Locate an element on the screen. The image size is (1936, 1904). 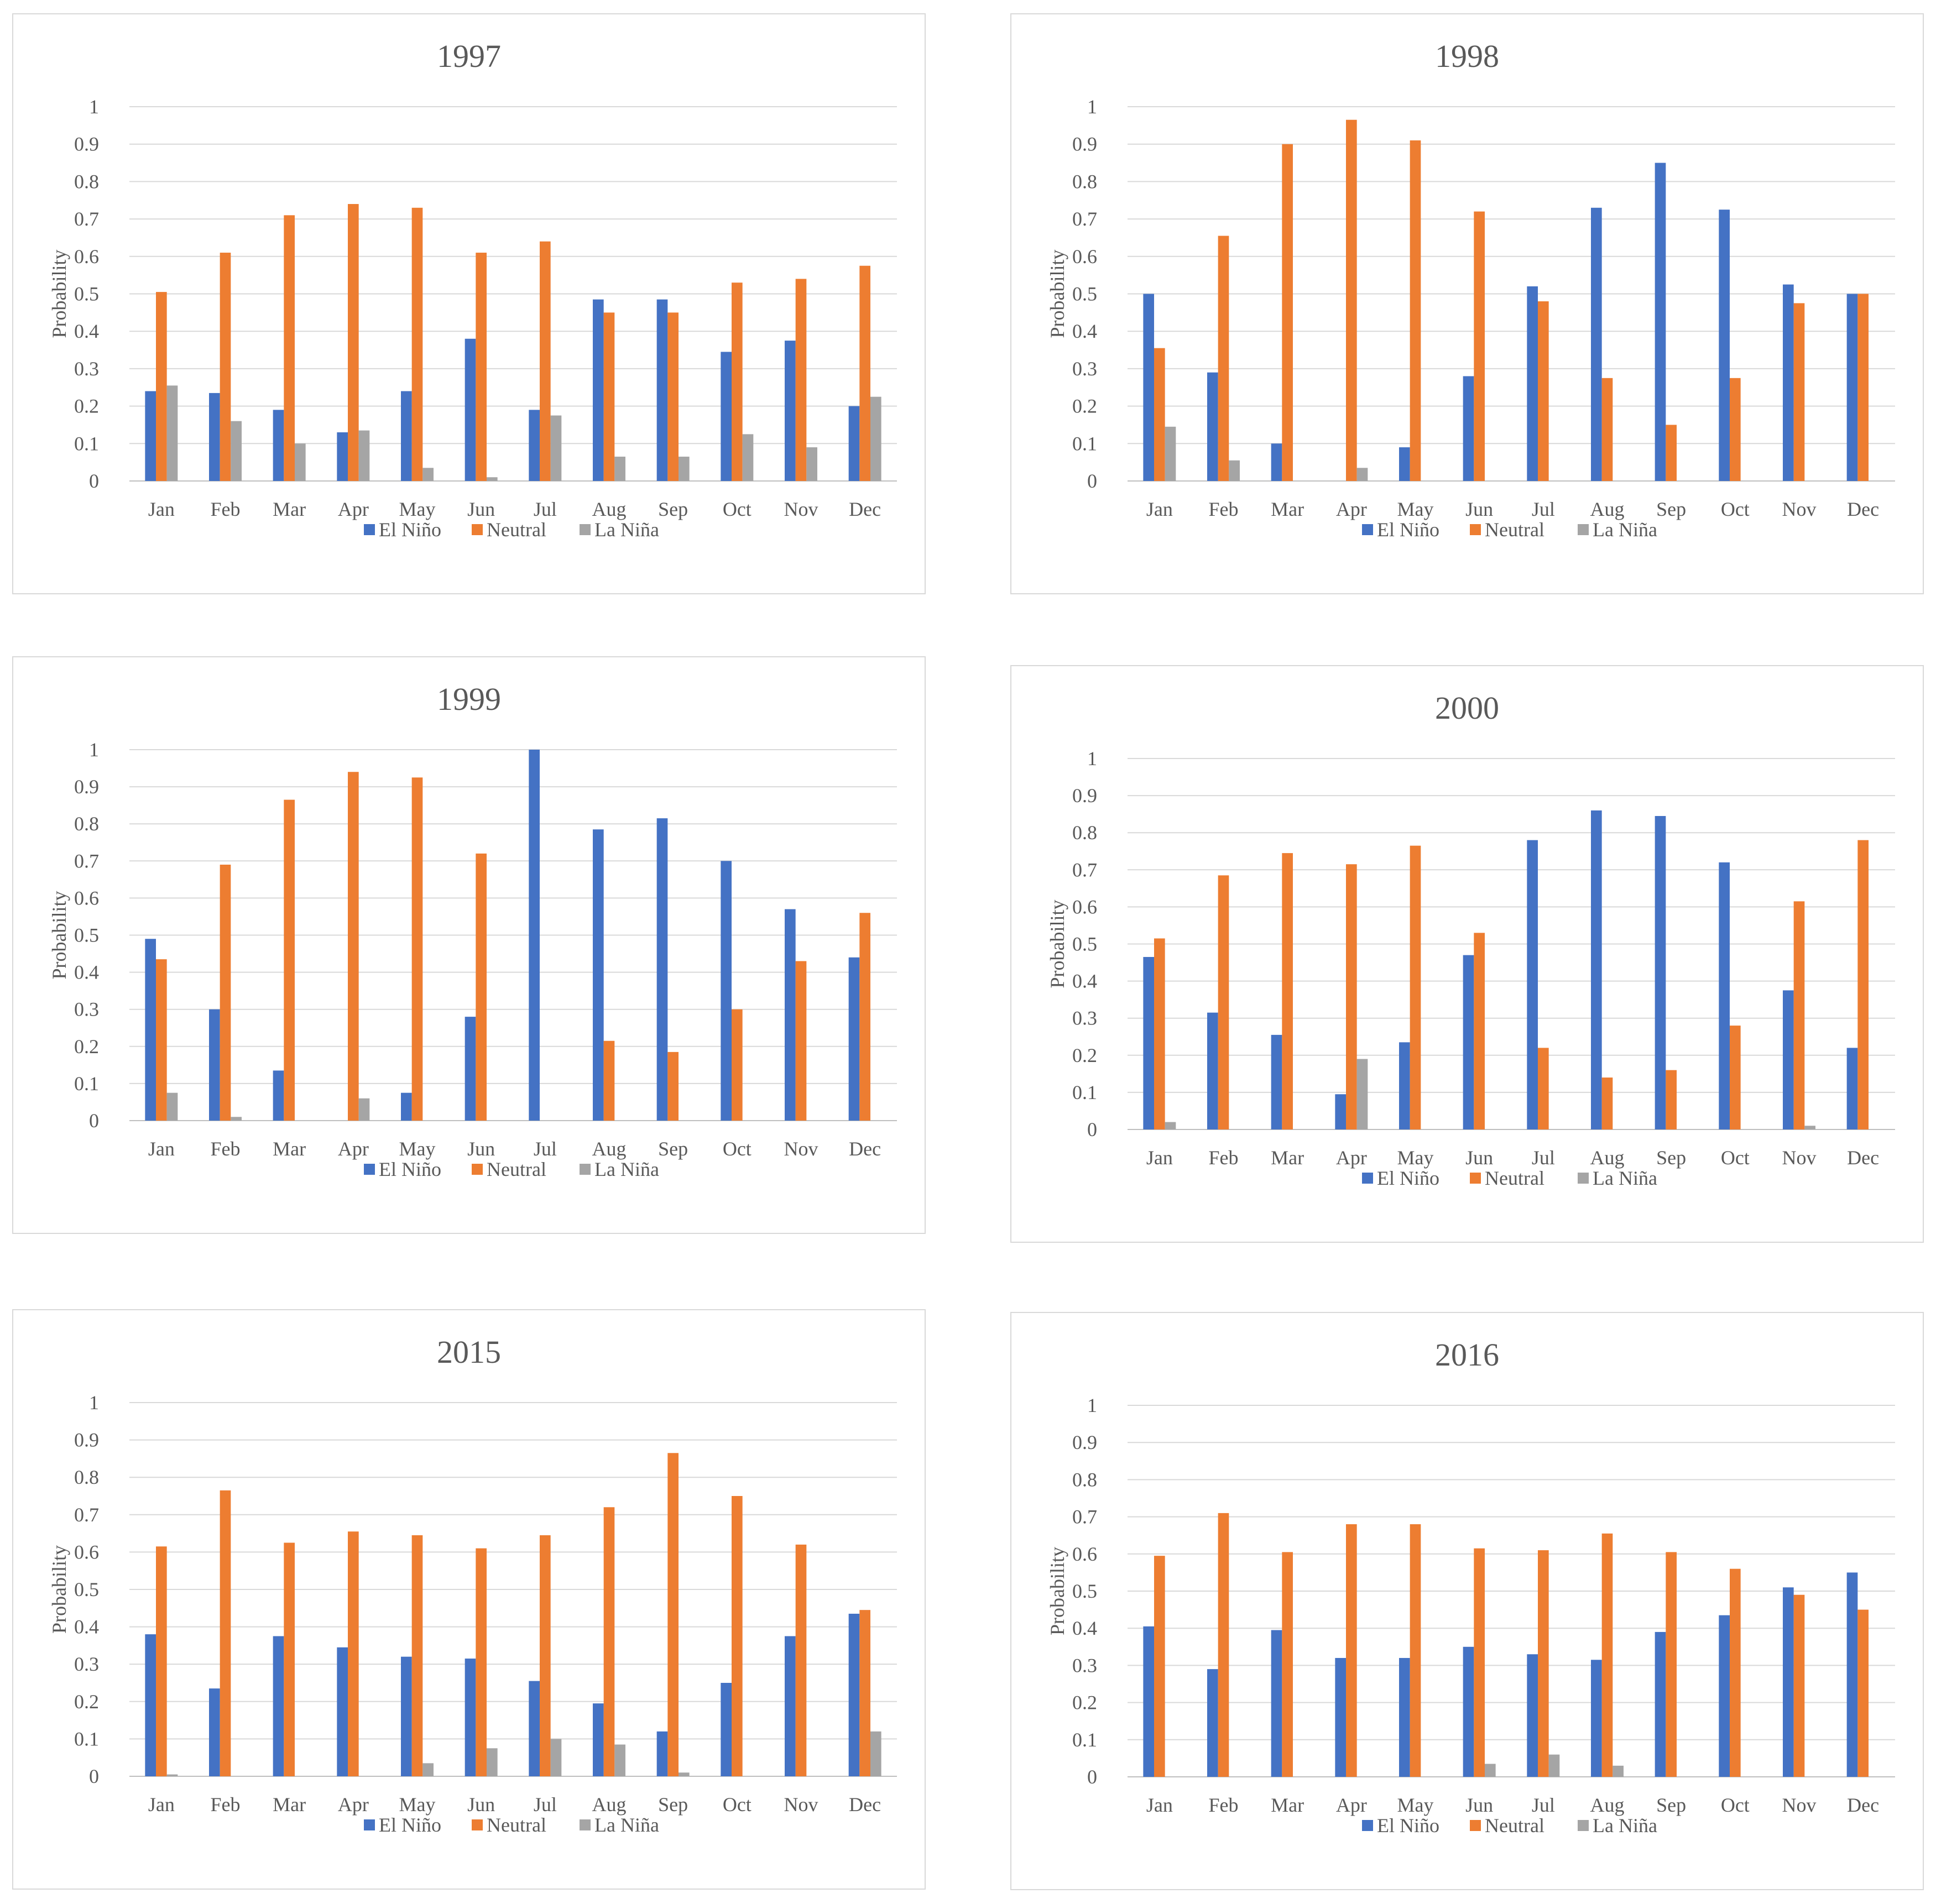
legend-label-neutral: Neutral is located at coordinates (516, 530).